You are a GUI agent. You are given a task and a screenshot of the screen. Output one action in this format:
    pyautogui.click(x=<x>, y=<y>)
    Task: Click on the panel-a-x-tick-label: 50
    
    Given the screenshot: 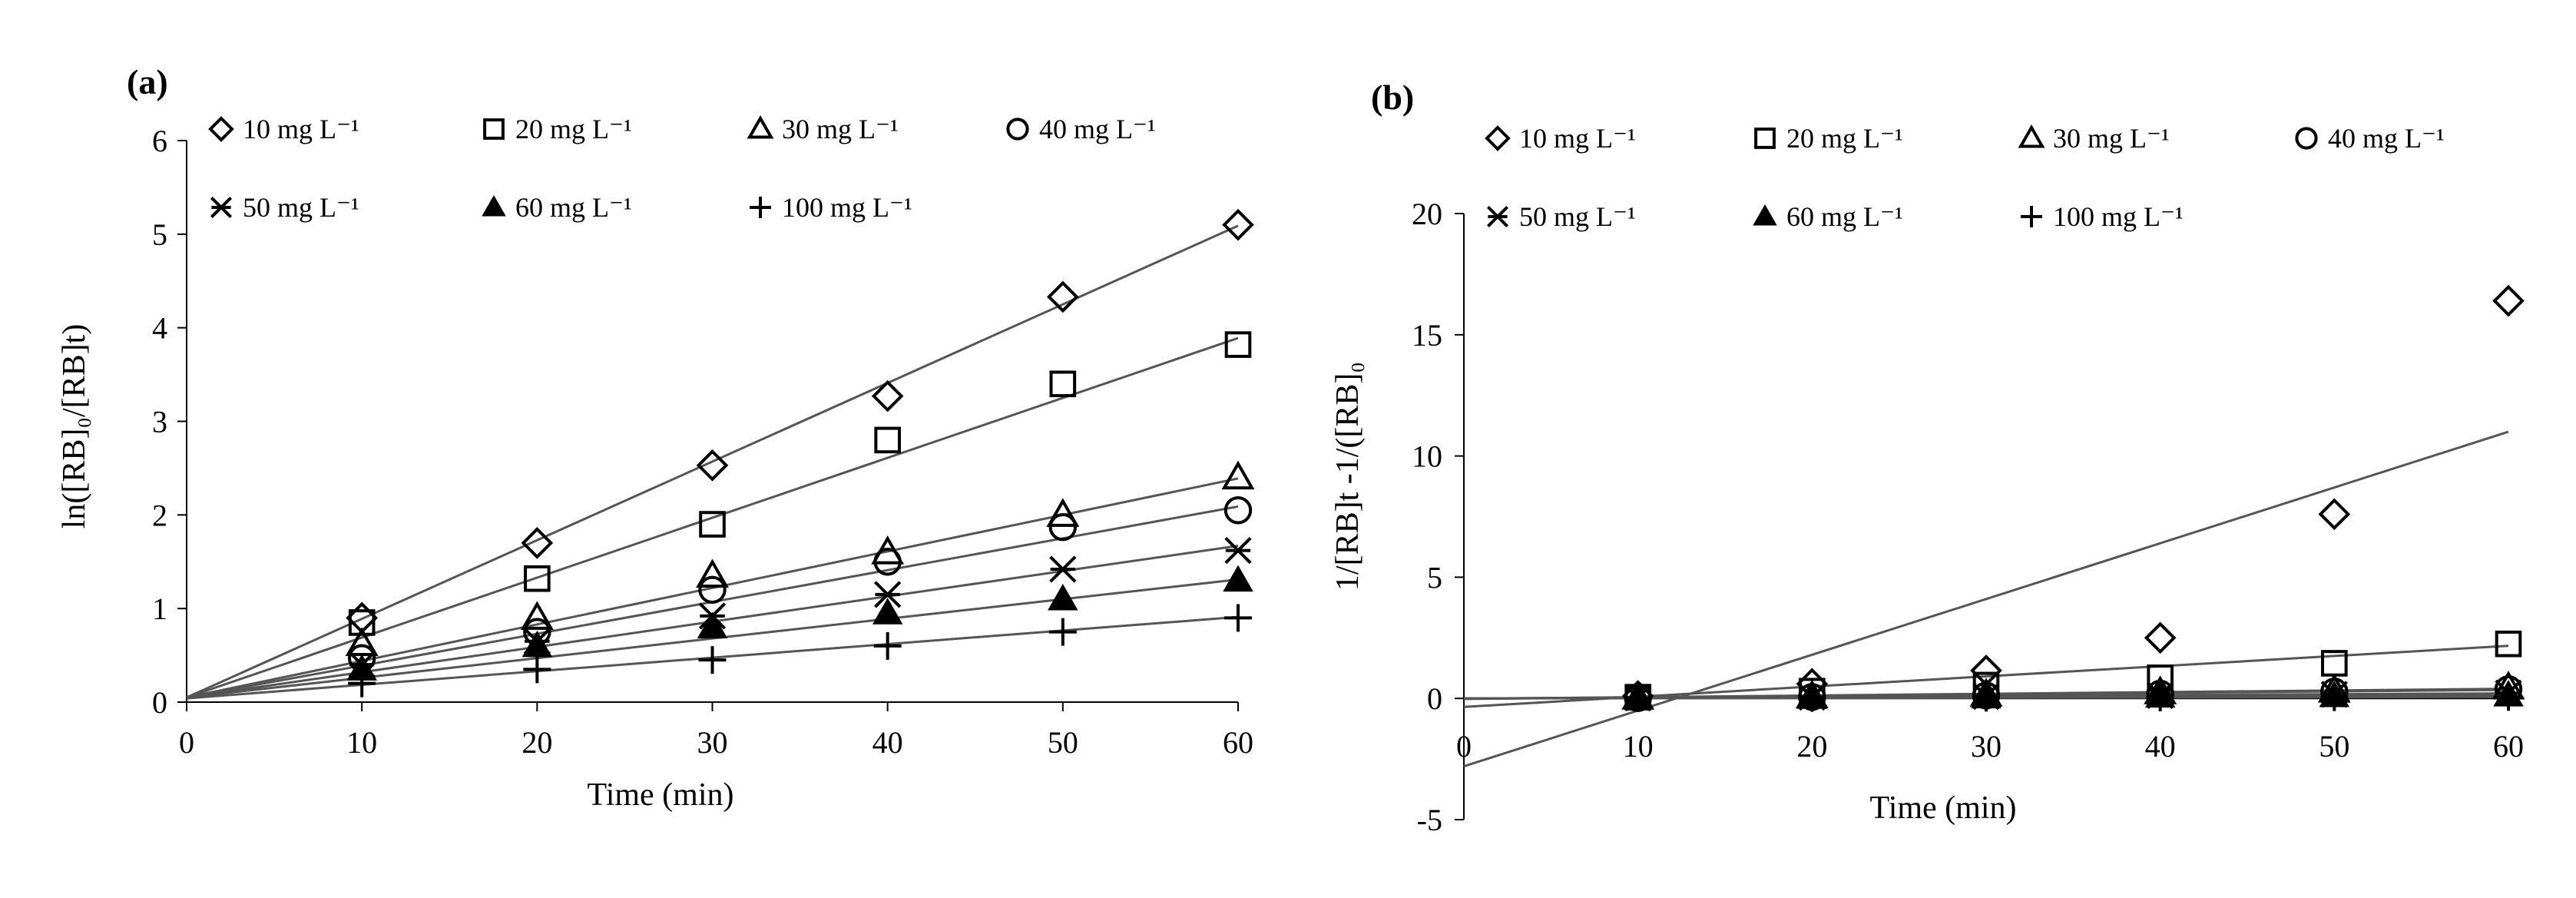 What is the action you would take?
    pyautogui.click(x=1063, y=742)
    